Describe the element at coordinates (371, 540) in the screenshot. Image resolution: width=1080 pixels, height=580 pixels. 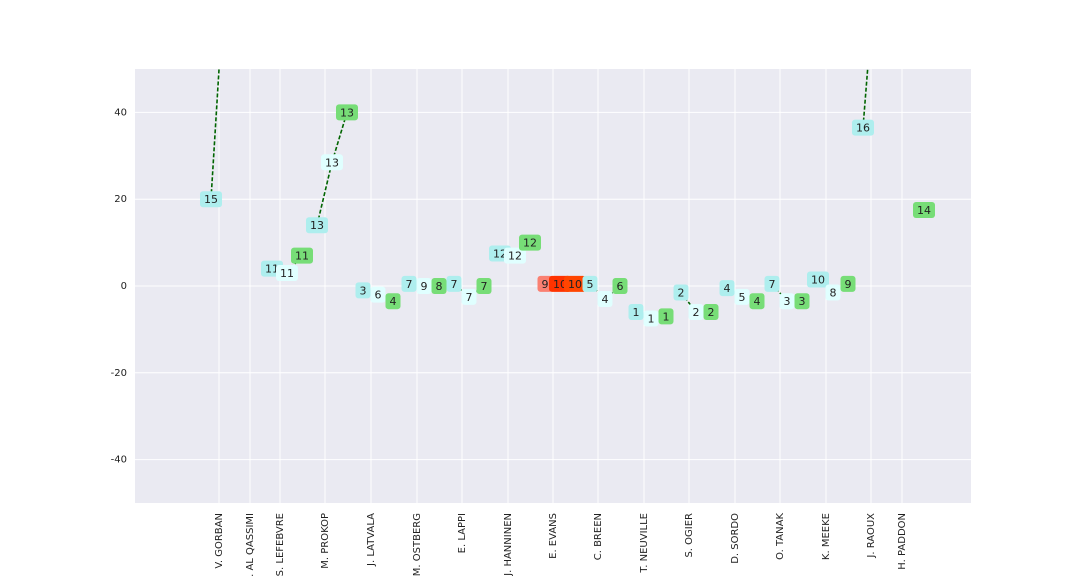
I see `x-tick-label: J. LATVALA` at that location.